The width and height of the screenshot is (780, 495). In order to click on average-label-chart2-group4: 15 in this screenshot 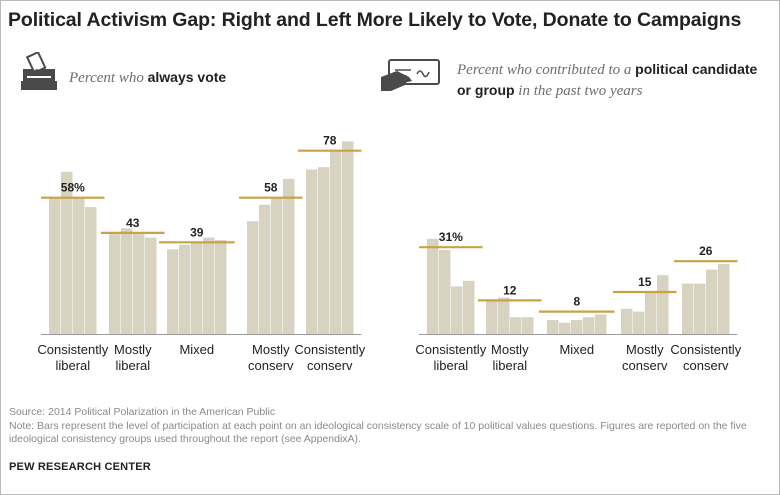, I will do `click(645, 282)`.